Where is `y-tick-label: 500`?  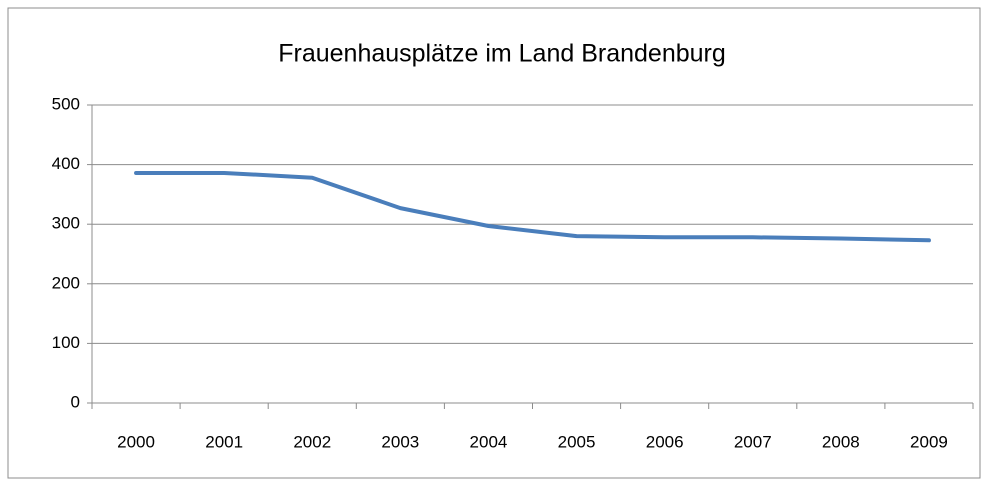
y-tick-label: 500 is located at coordinates (66, 103).